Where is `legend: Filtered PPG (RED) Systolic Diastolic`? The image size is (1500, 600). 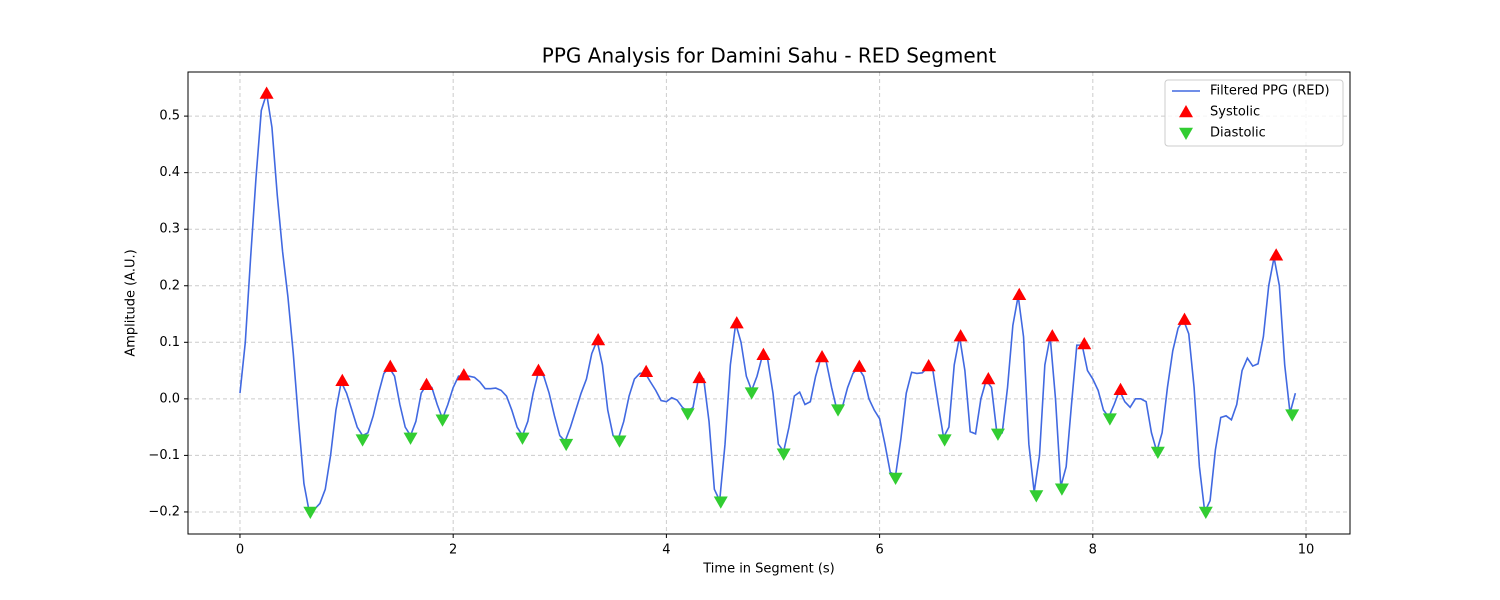
legend: Filtered PPG (RED) Systolic Diastolic is located at coordinates (1254, 113).